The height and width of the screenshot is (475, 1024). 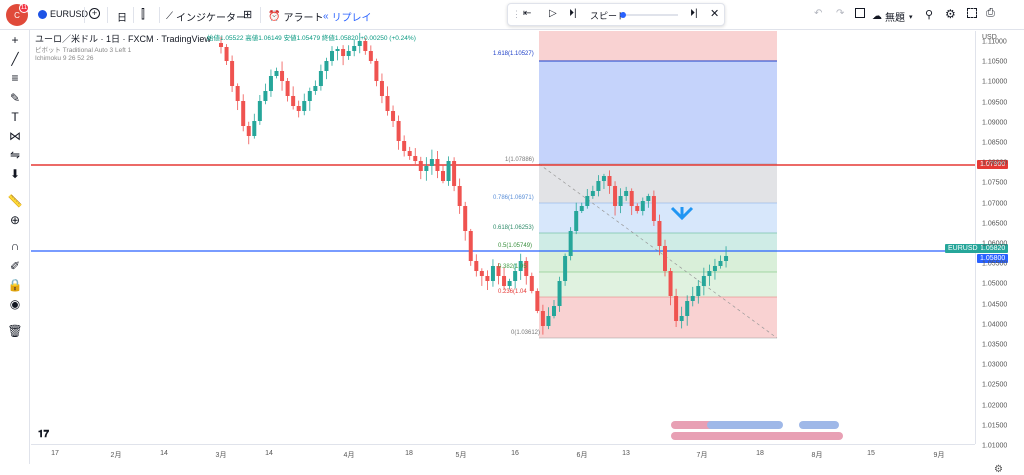 I want to click on alert-button: ⏰ アラート, so click(x=295, y=16).